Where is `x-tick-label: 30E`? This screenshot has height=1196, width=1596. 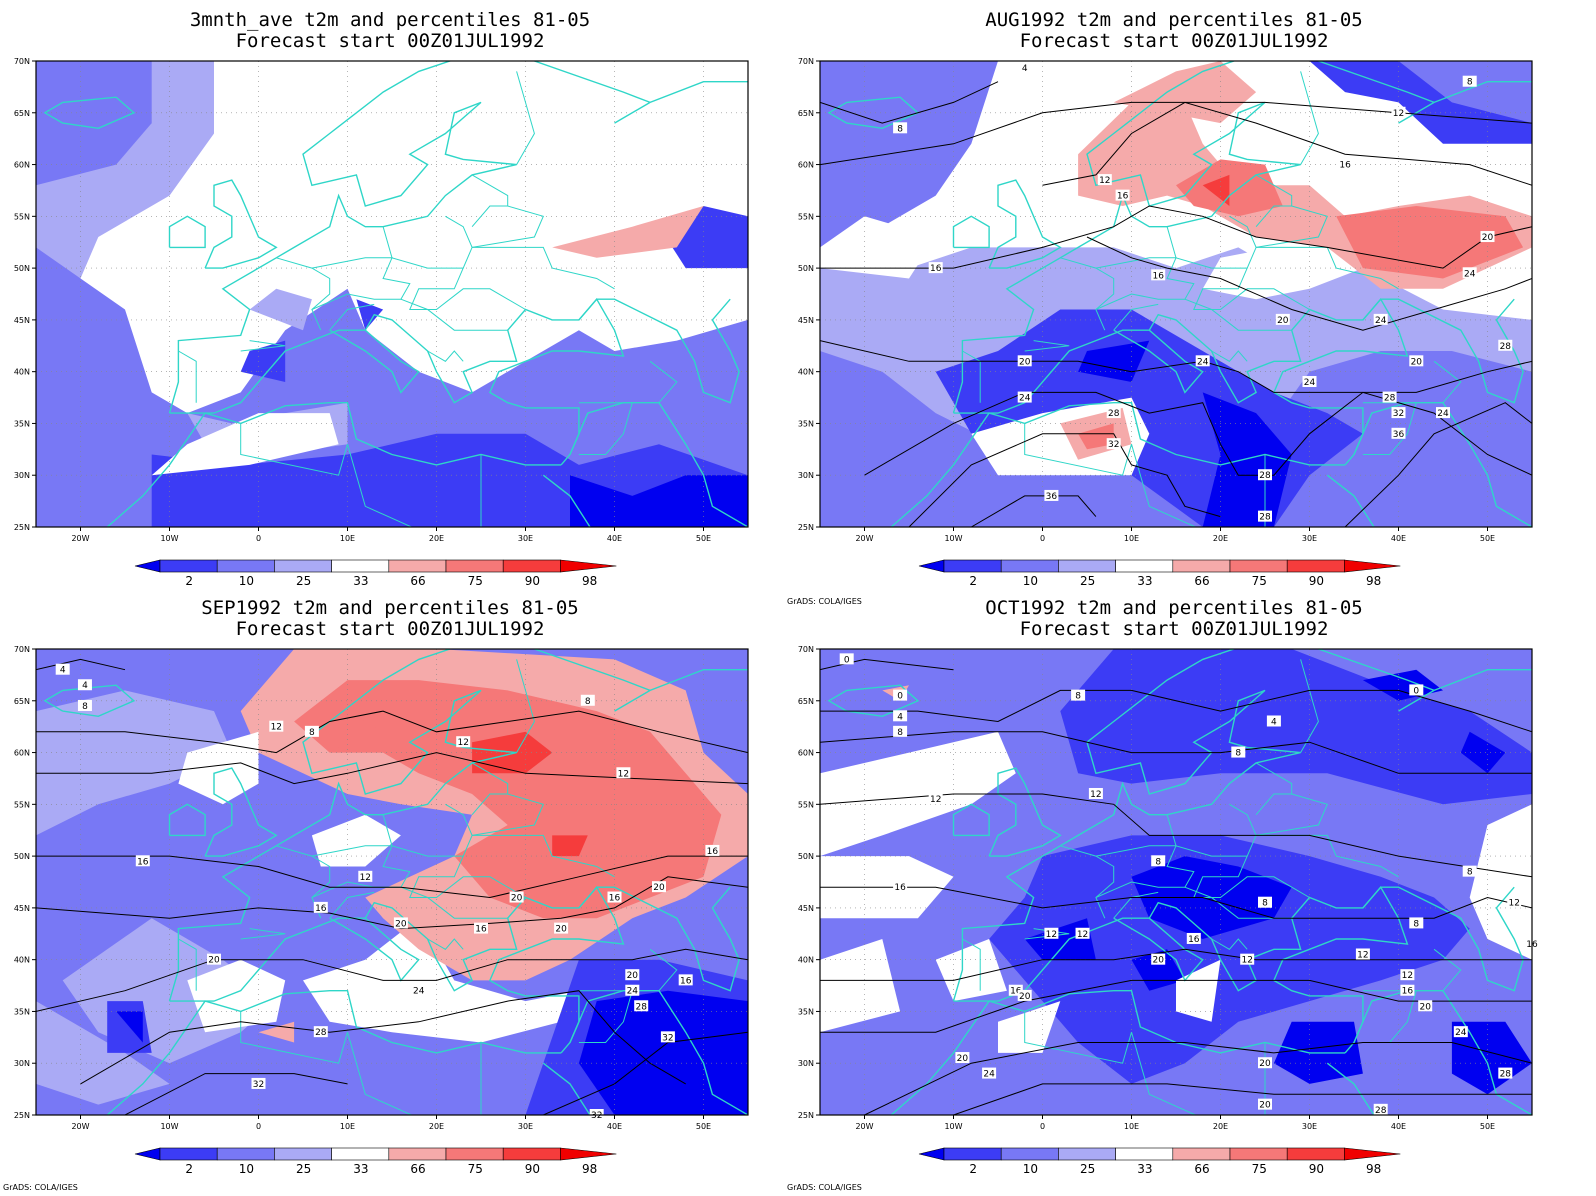
x-tick-label: 30E is located at coordinates (1309, 1126).